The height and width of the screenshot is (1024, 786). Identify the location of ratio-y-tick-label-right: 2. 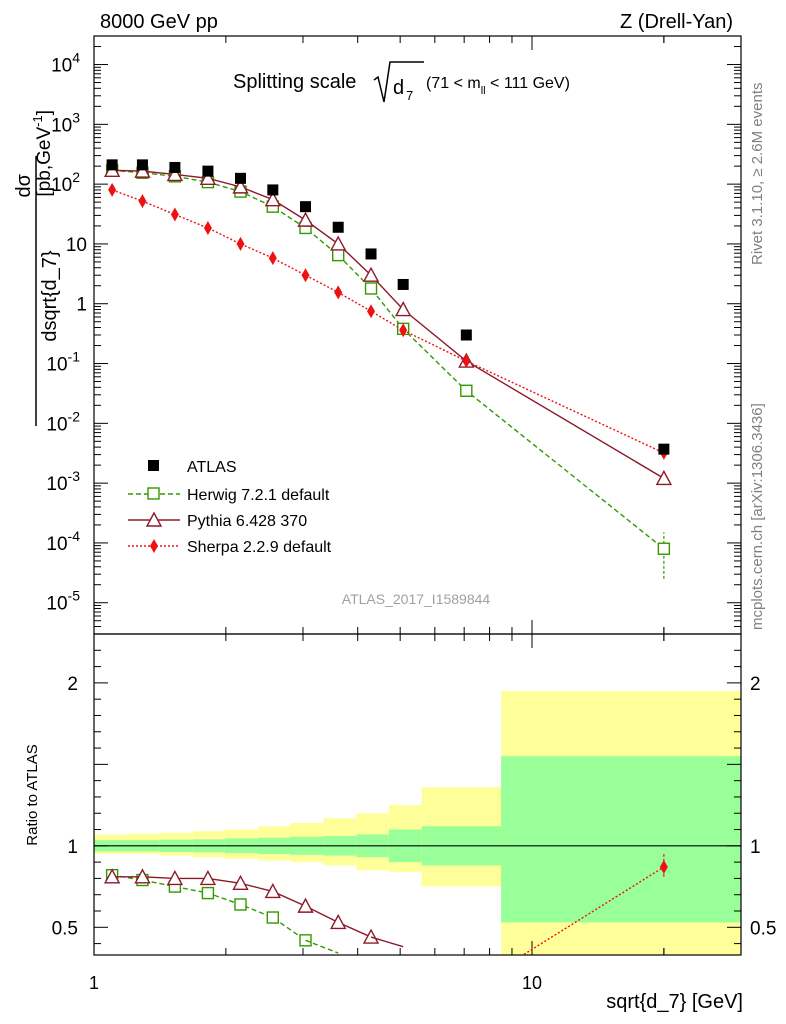
(755, 684).